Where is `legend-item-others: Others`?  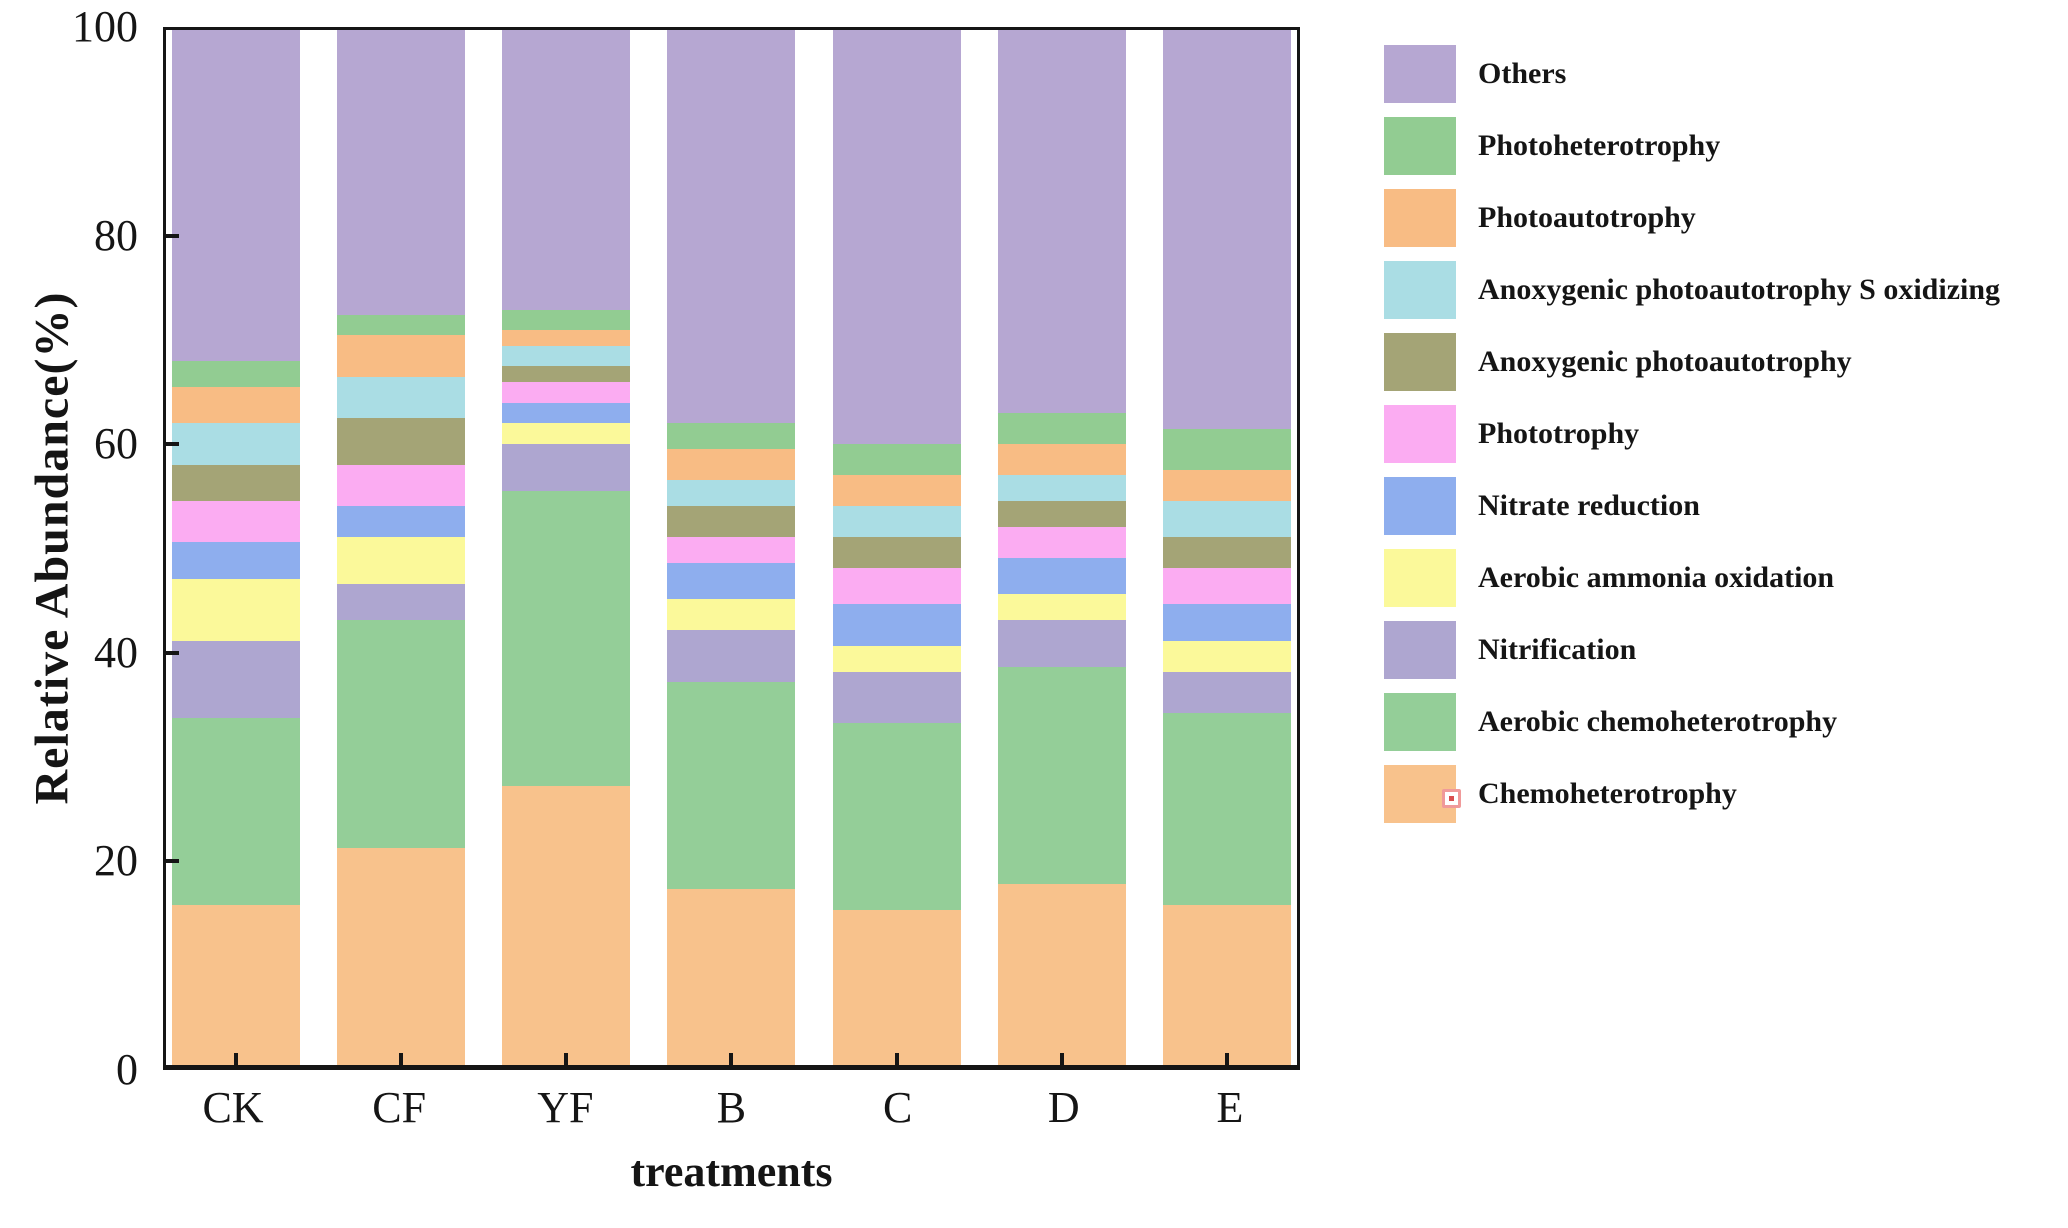 legend-item-others: Others is located at coordinates (1724, 74).